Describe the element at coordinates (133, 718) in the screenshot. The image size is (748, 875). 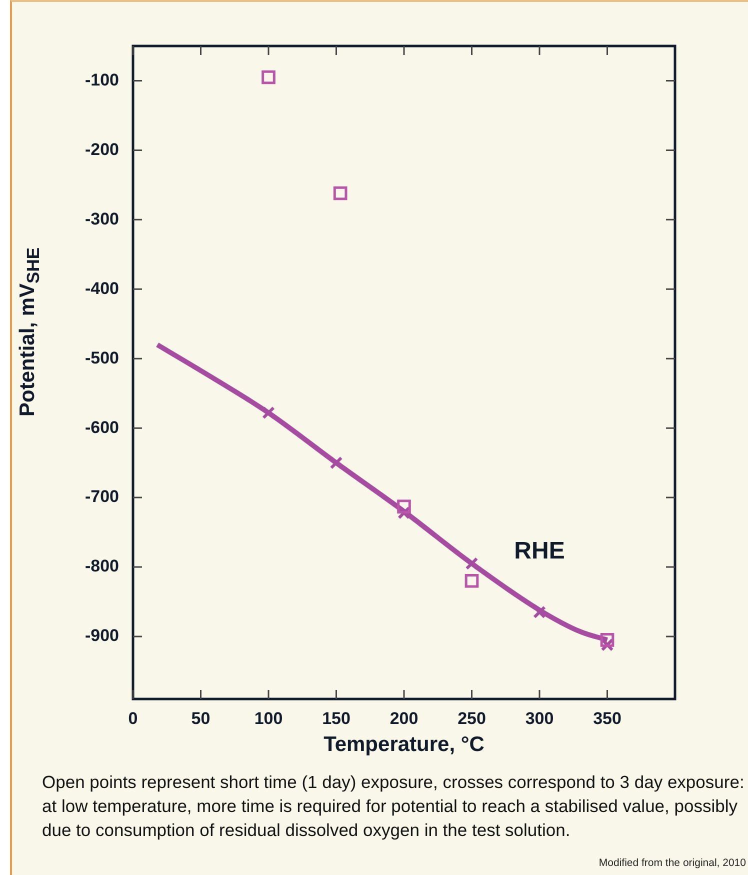
I see `x-tick-label: 0` at that location.